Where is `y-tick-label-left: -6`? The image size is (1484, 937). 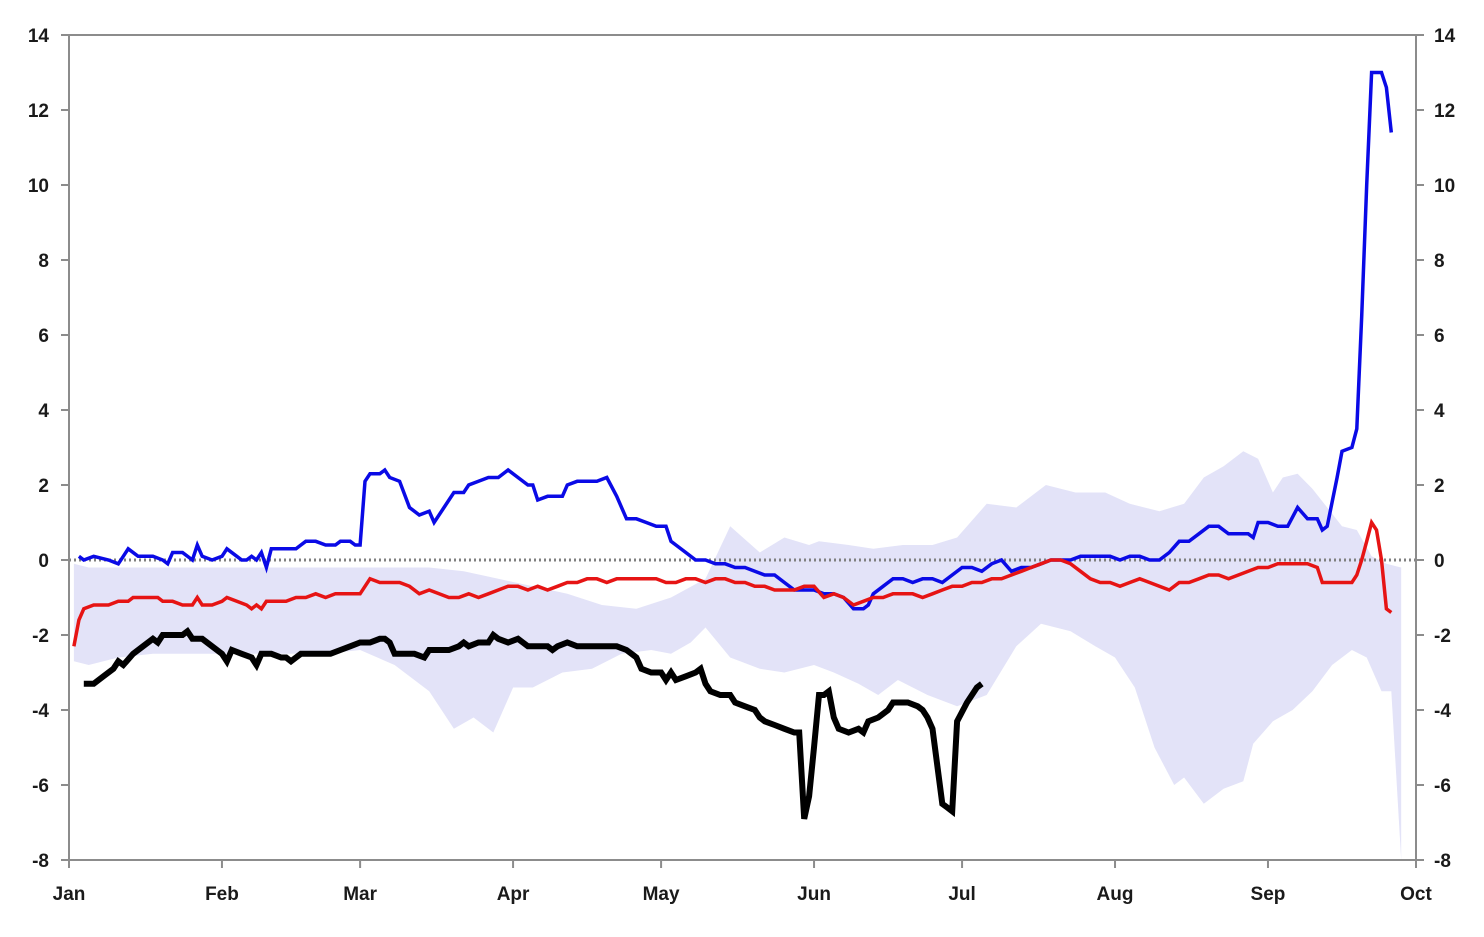 y-tick-label-left: -6 is located at coordinates (40, 786).